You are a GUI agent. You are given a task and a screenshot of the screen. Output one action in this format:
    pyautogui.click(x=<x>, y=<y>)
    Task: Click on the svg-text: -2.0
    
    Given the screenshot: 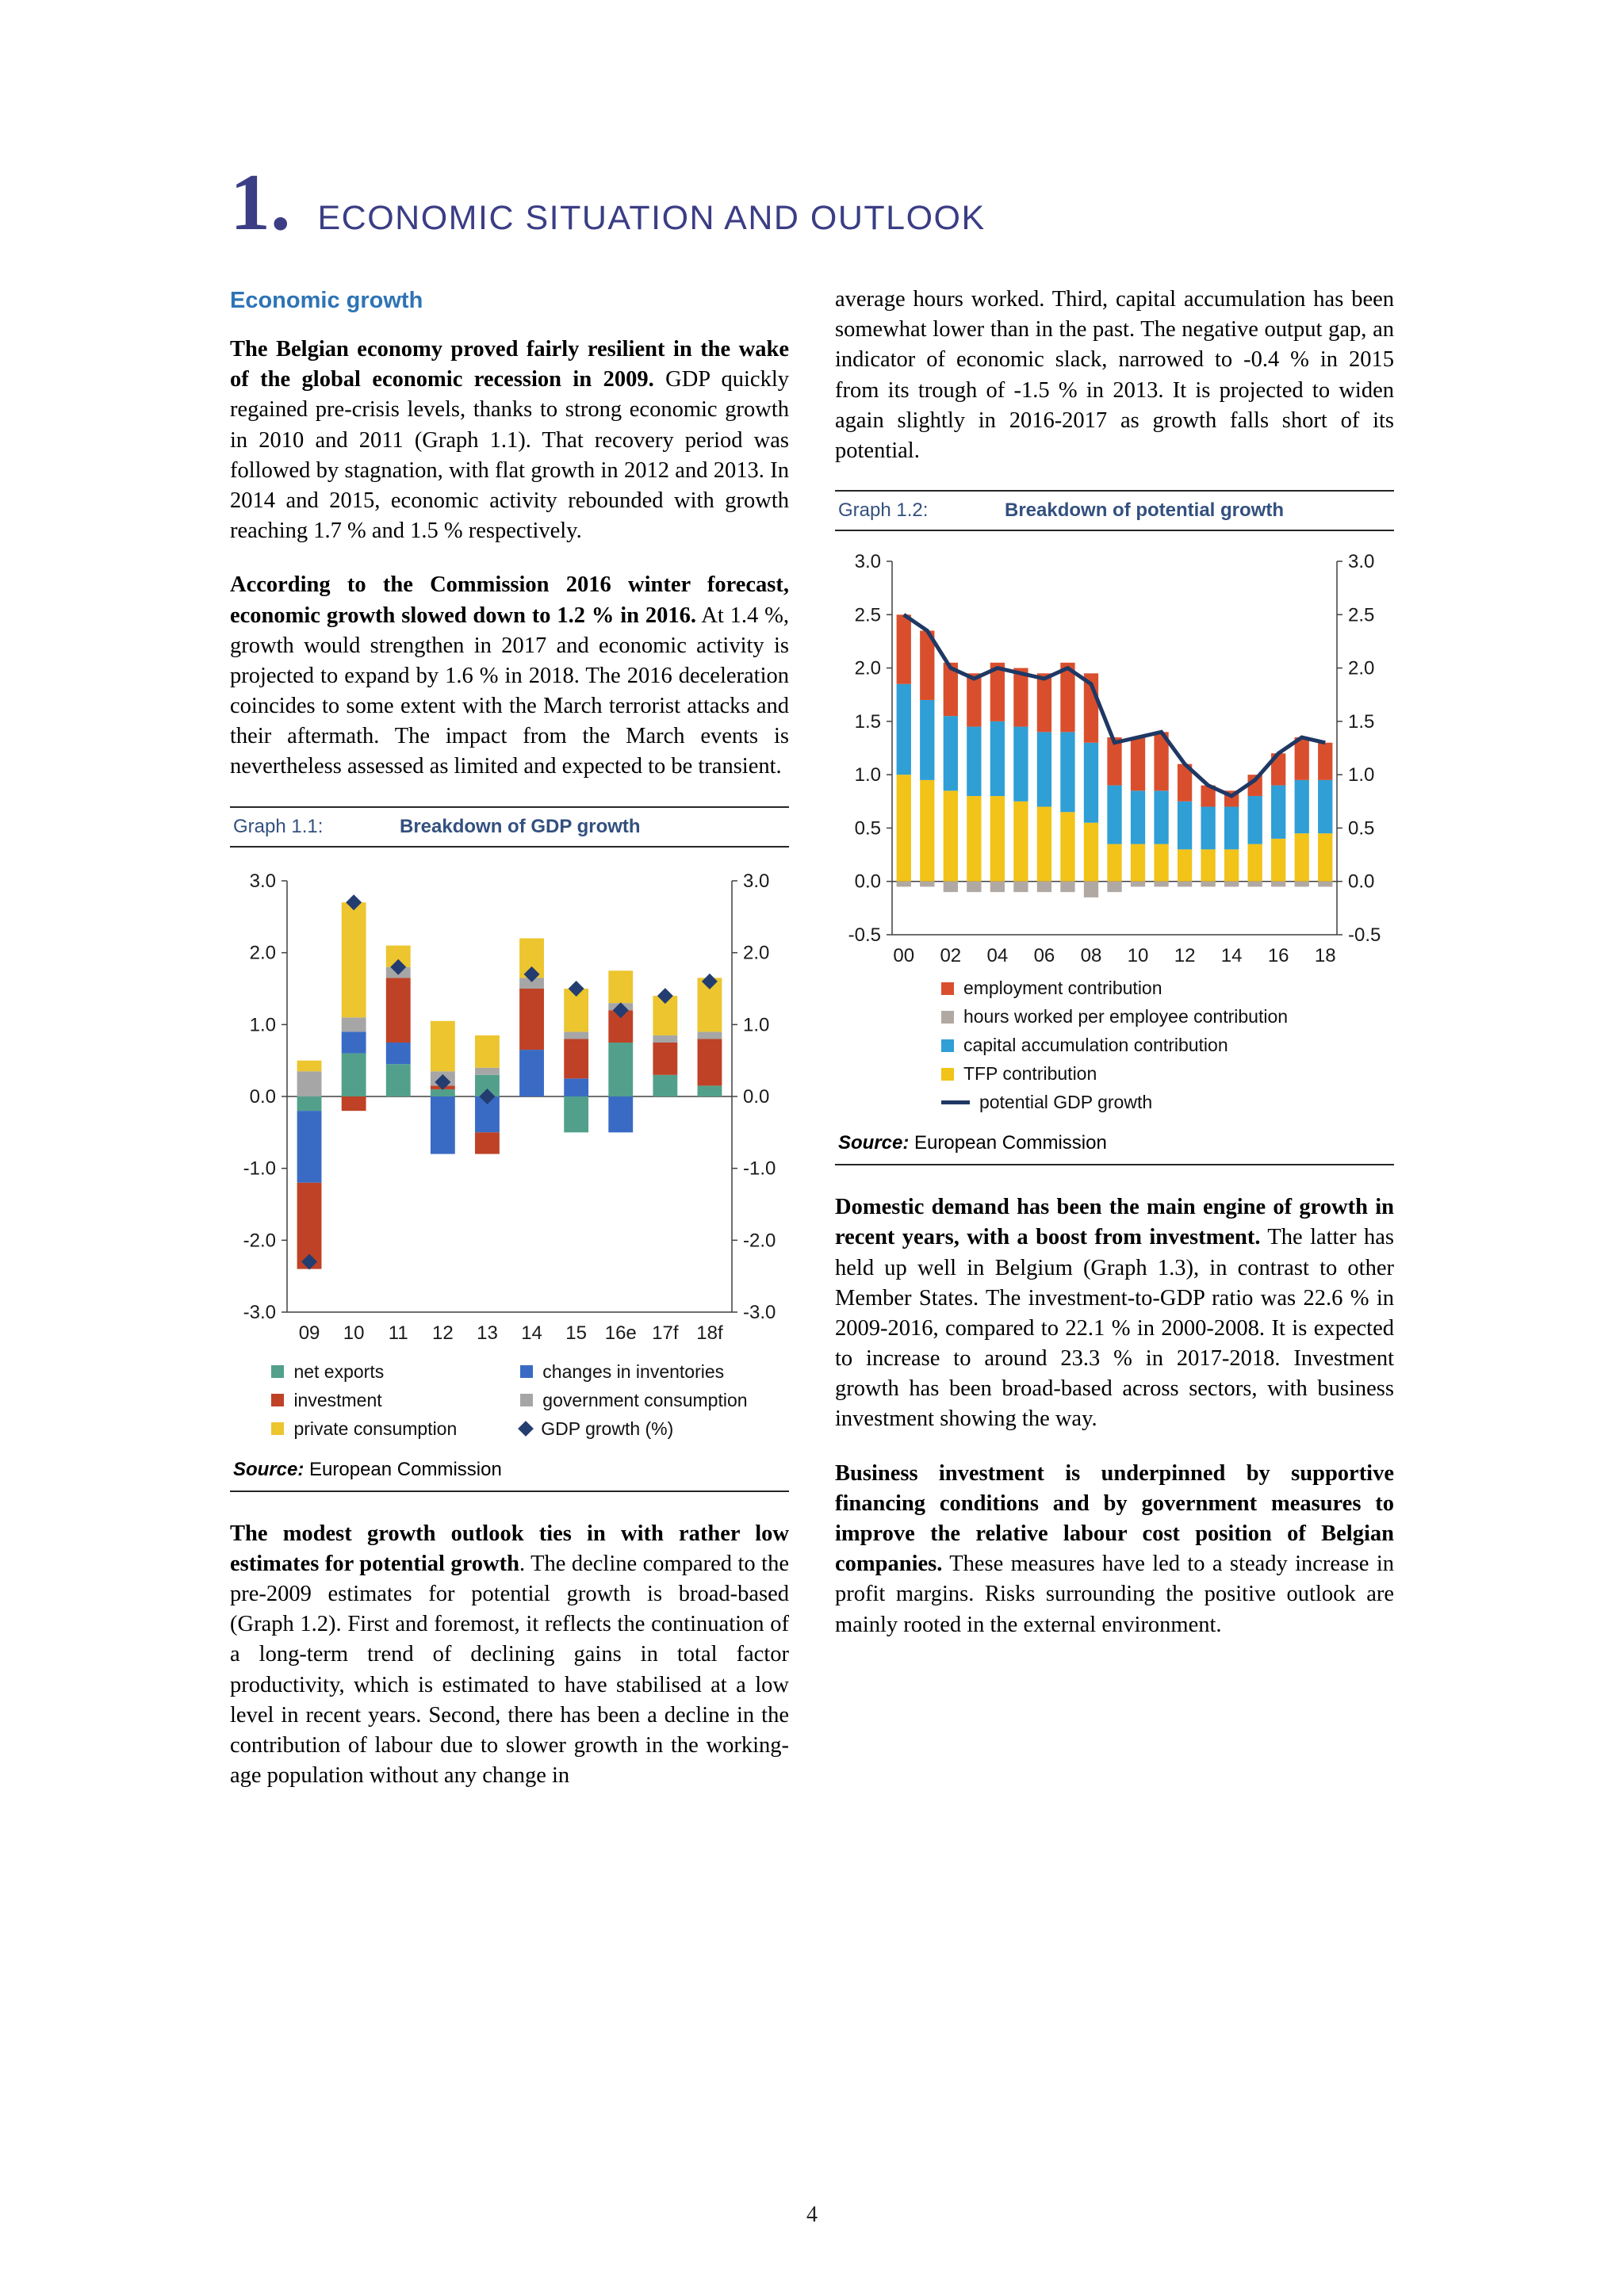 What is the action you would take?
    pyautogui.click(x=259, y=1241)
    